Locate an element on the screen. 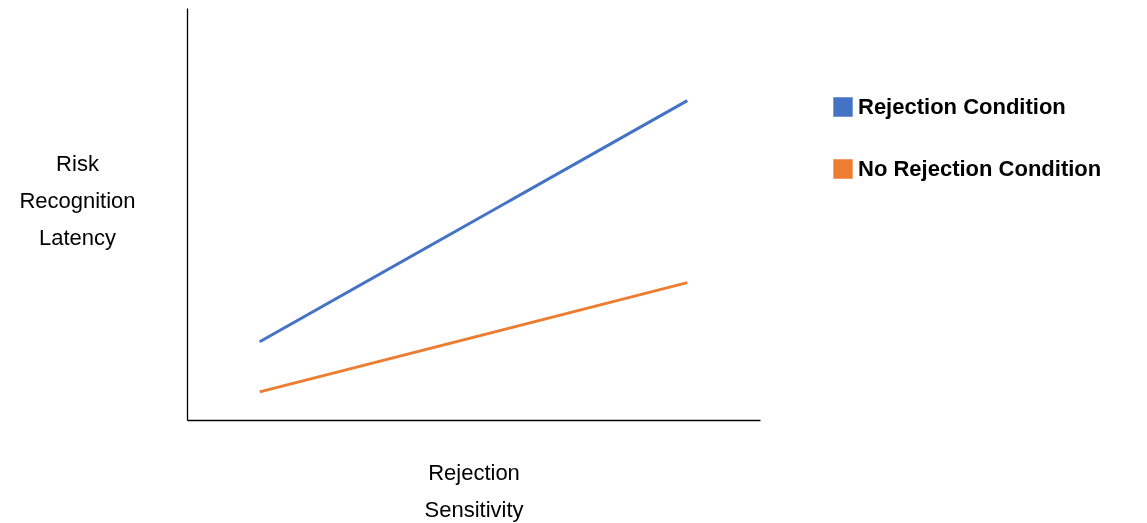  x-axis-title: Rejection Sensitivity is located at coordinates (474, 490).